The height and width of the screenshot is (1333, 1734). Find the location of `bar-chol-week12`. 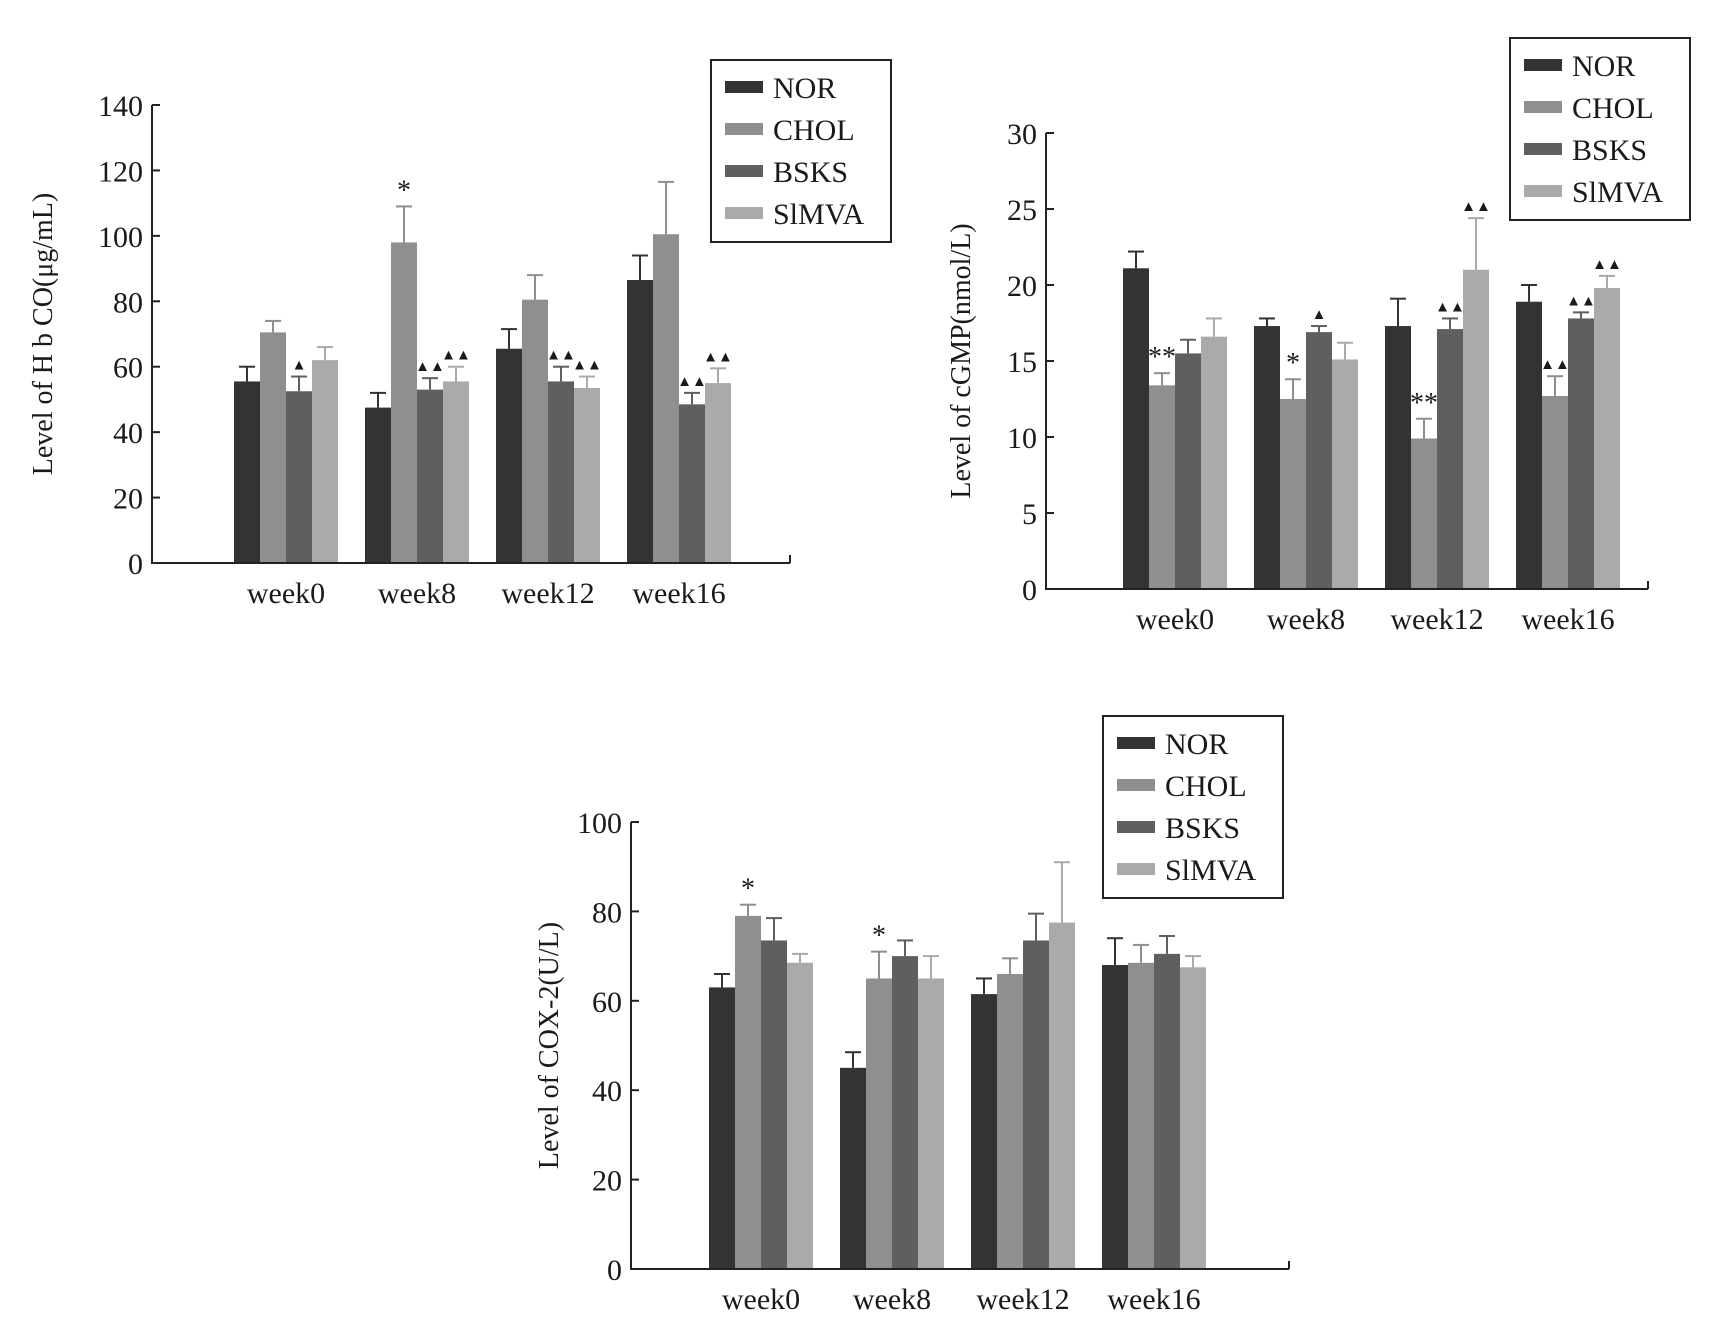

bar-chol-week12 is located at coordinates (1424, 513).